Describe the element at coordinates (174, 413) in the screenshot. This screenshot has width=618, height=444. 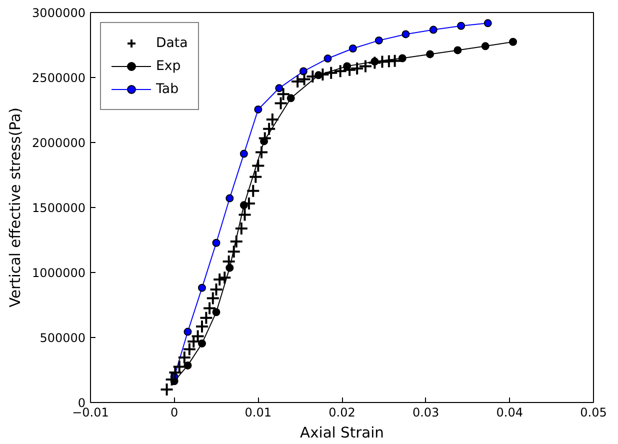
I see `x-tick-label: 0` at that location.